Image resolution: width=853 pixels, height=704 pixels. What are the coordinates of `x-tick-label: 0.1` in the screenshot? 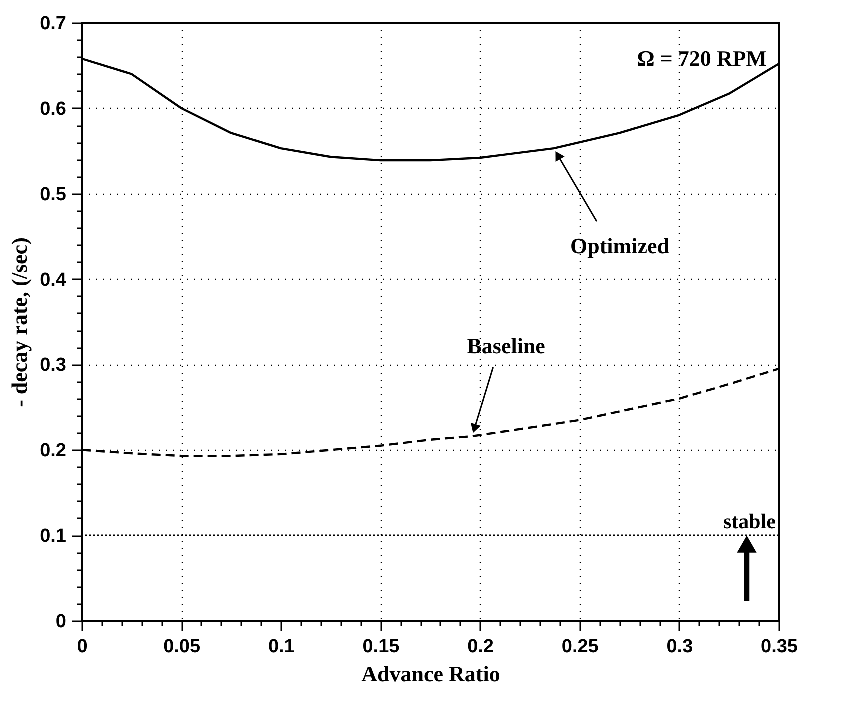 It's located at (282, 647).